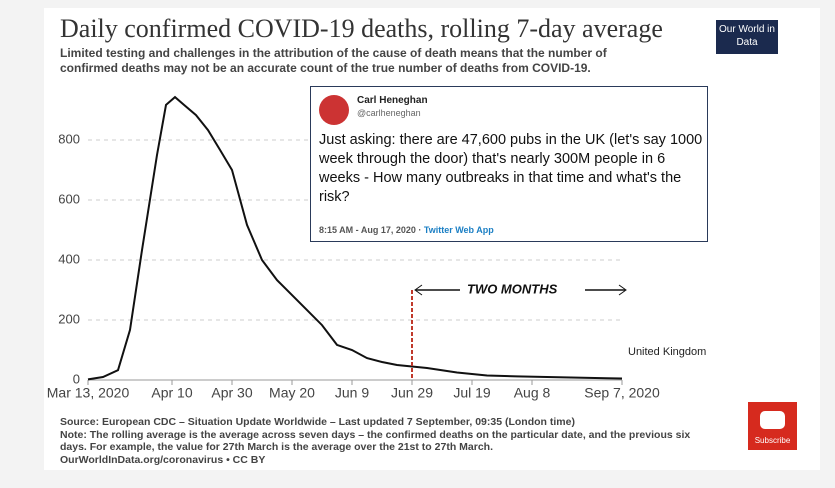 The height and width of the screenshot is (488, 835). What do you see at coordinates (389, 113) in the screenshot?
I see `tweet-handle: @carlheneghan` at bounding box center [389, 113].